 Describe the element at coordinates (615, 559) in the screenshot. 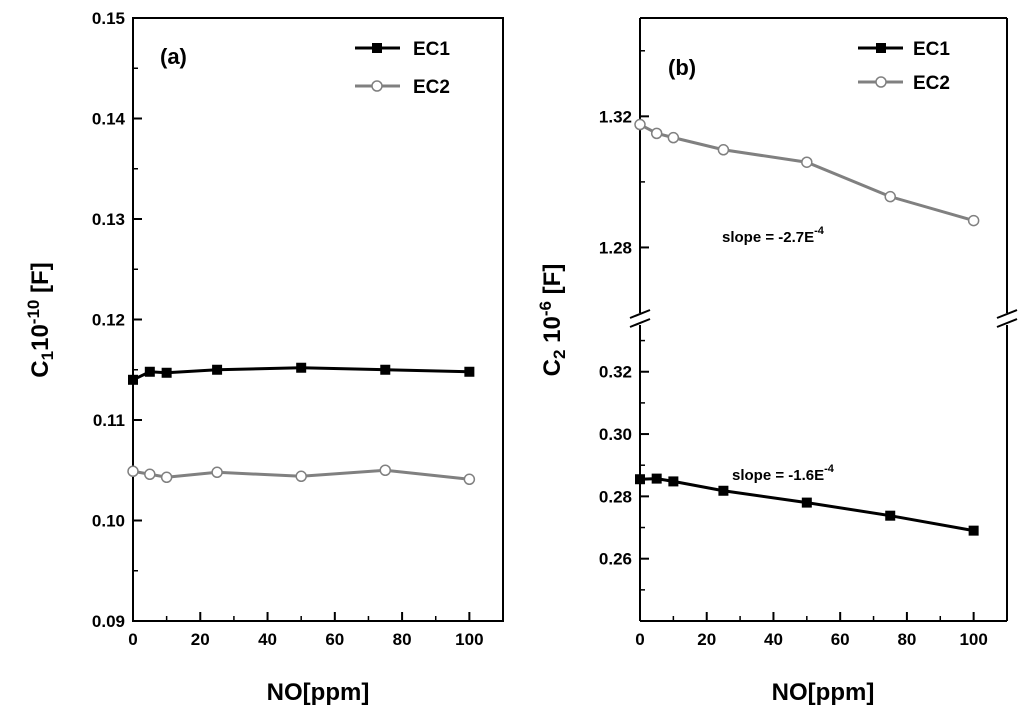

I see `y-tick-label: 0.26` at that location.